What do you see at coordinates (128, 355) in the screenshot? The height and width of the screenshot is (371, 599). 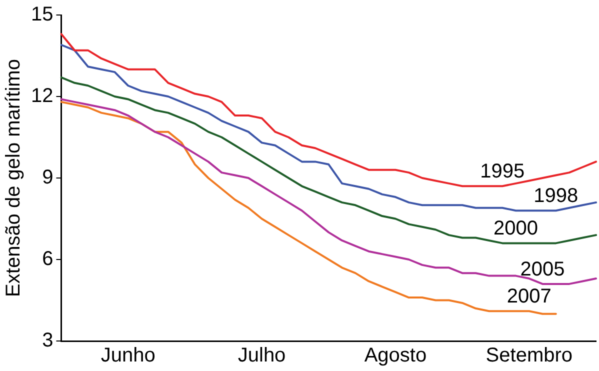 I see `x-tick-label: Junho` at bounding box center [128, 355].